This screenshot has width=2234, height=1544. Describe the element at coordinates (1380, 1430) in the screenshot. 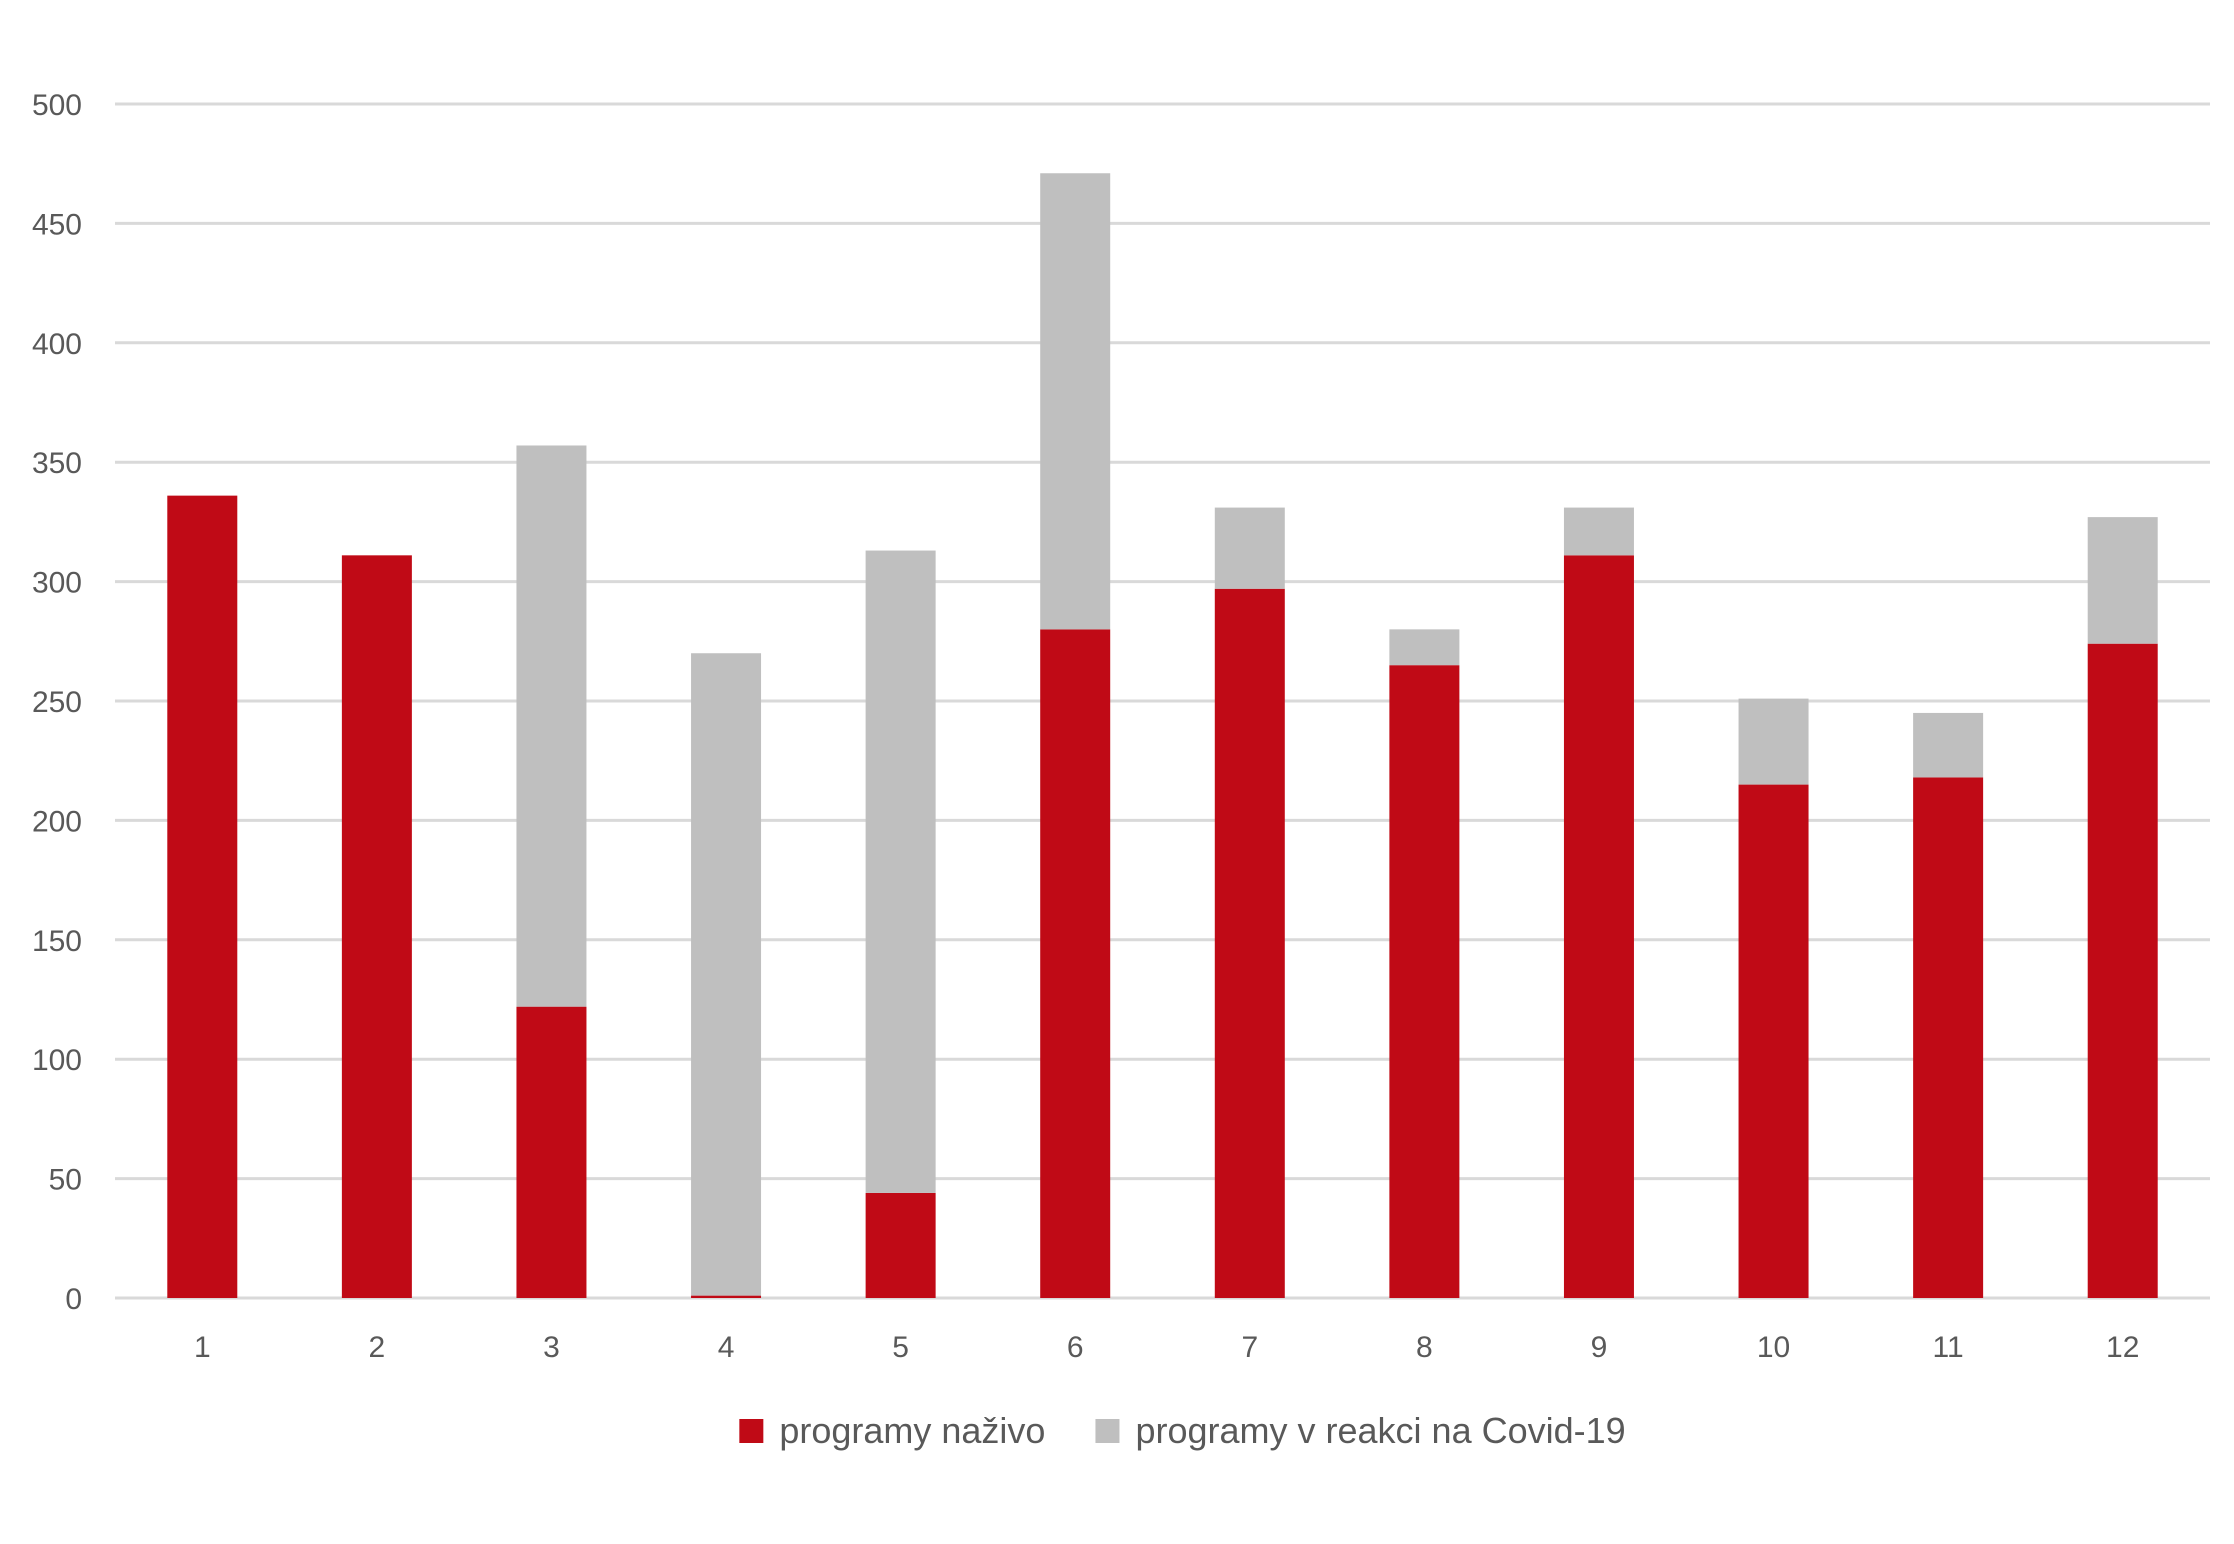

I see `legend-label: programy v reakci na Covid-19` at that location.